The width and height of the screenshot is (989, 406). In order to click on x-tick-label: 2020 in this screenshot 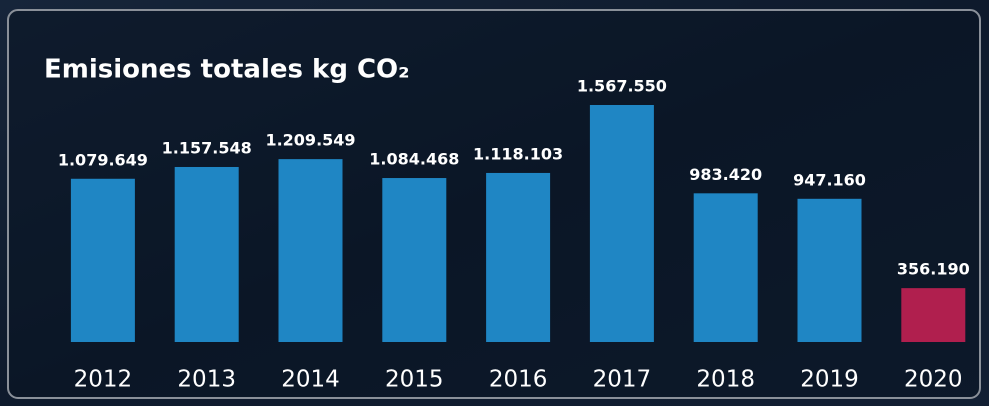, I will do `click(933, 380)`.